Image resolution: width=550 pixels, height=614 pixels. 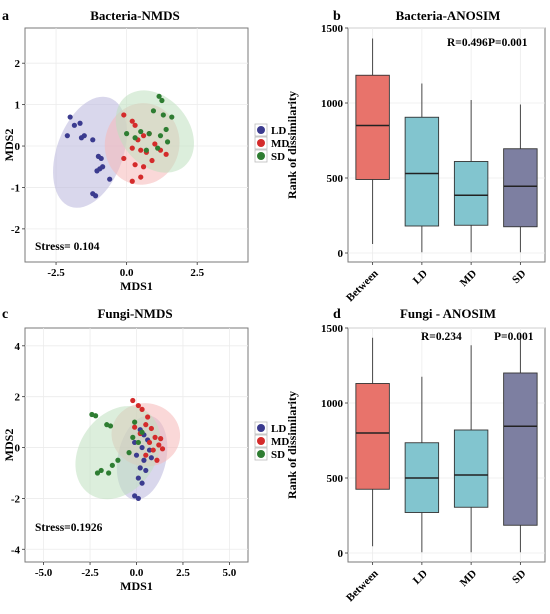 What do you see at coordinates (137, 573) in the screenshot?
I see `x-tick-label: 0.0` at bounding box center [137, 573].